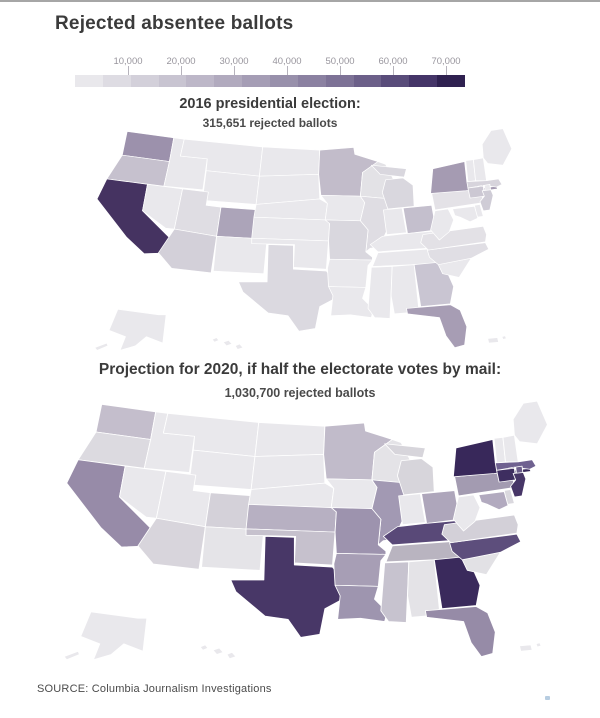  What do you see at coordinates (181, 61) in the screenshot?
I see `legend-tick-label: 20,000` at bounding box center [181, 61].